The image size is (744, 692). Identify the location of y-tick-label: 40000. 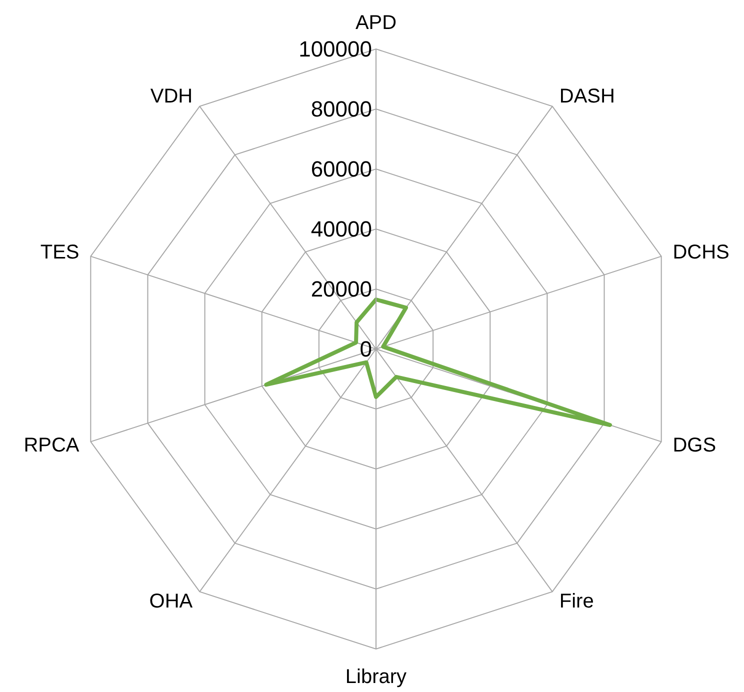
(341, 229).